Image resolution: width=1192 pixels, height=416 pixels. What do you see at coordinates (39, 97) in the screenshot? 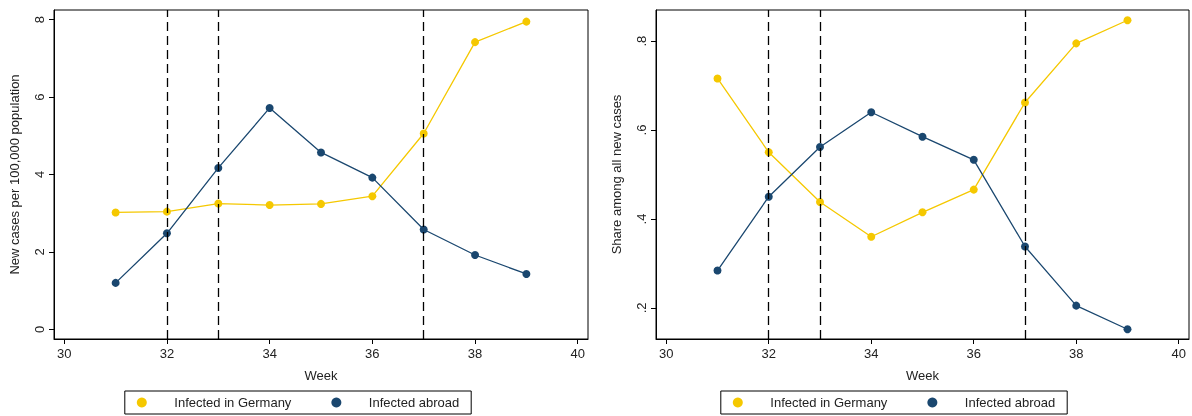
I see `y-tick-label: 6` at bounding box center [39, 97].